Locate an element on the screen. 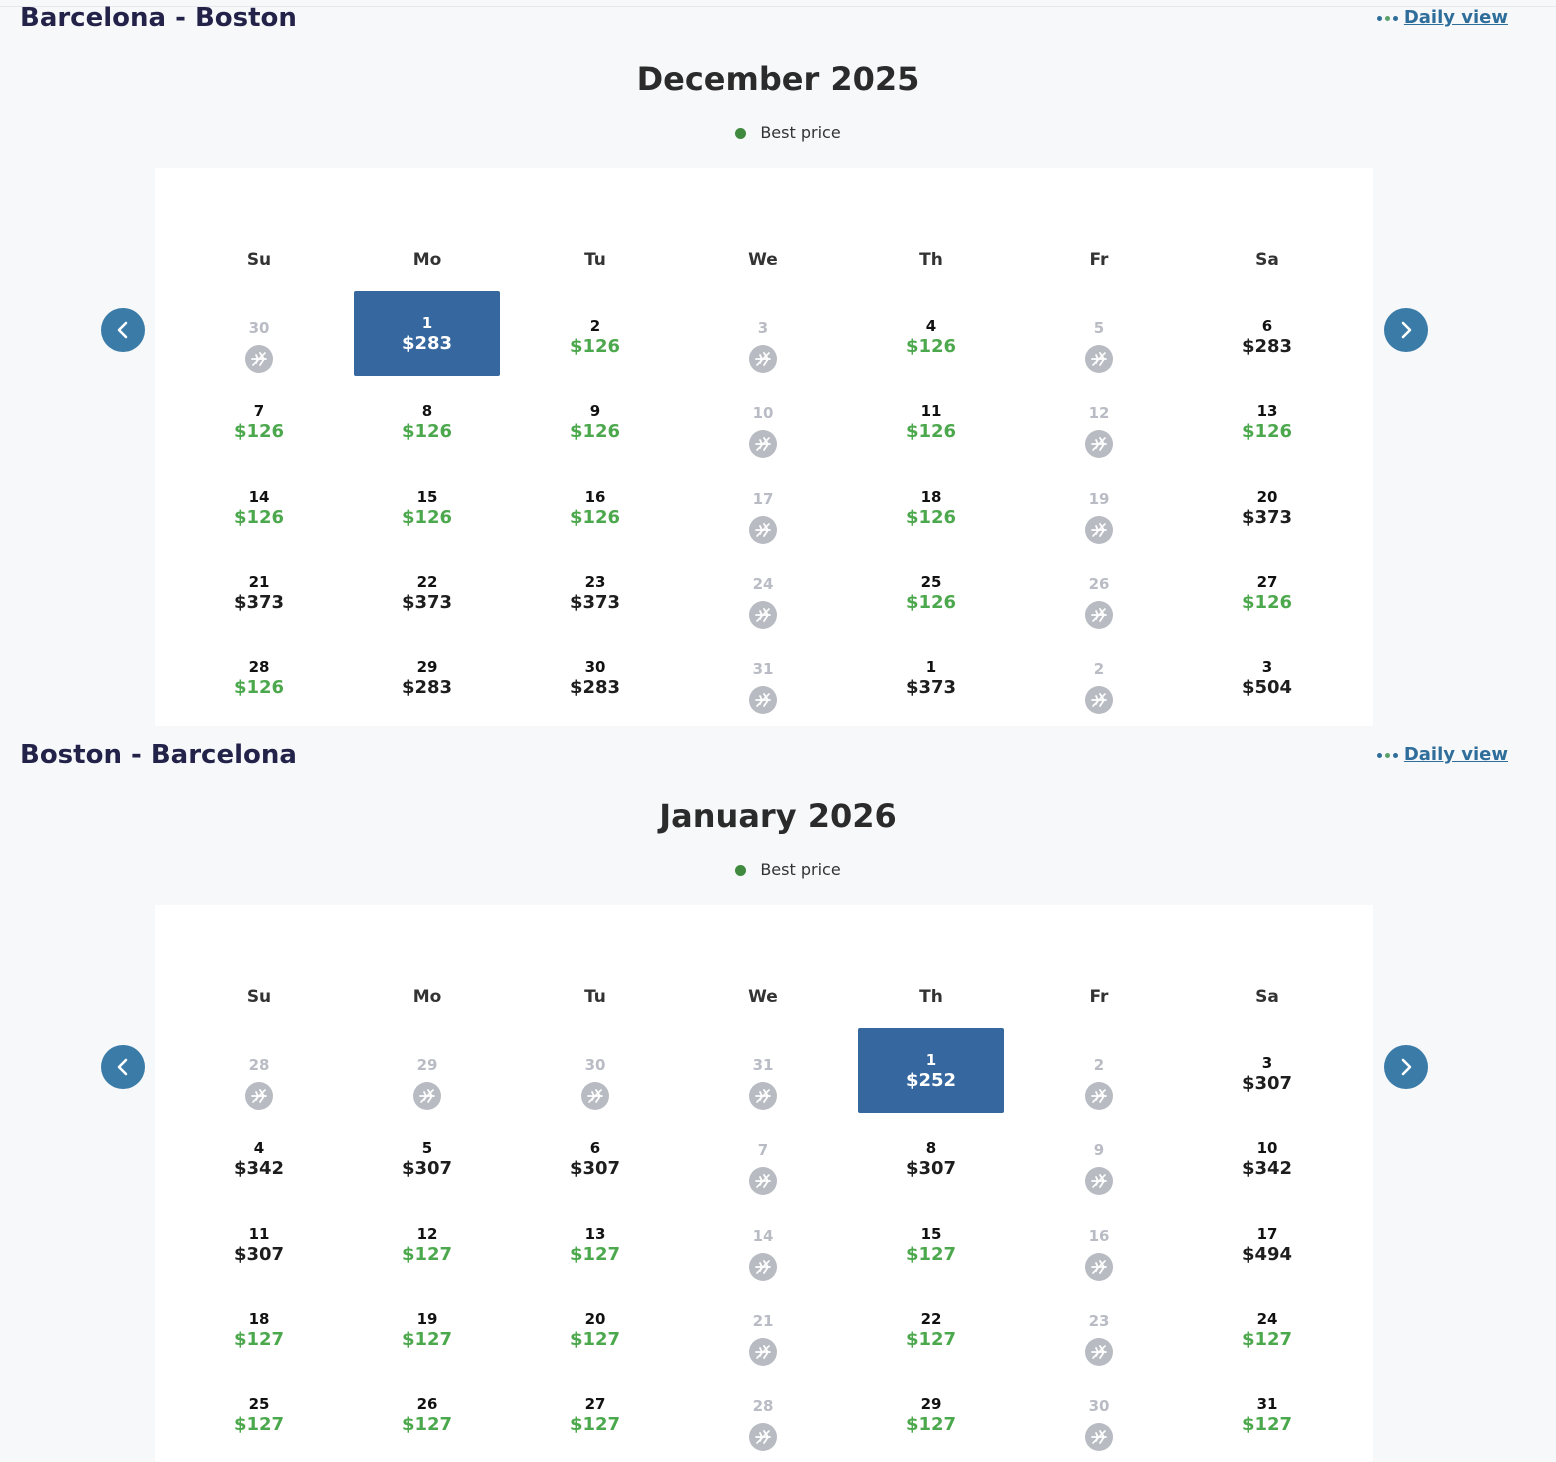 The height and width of the screenshot is (1462, 1556). calendar-day: 5 $307 is located at coordinates (427, 1155).